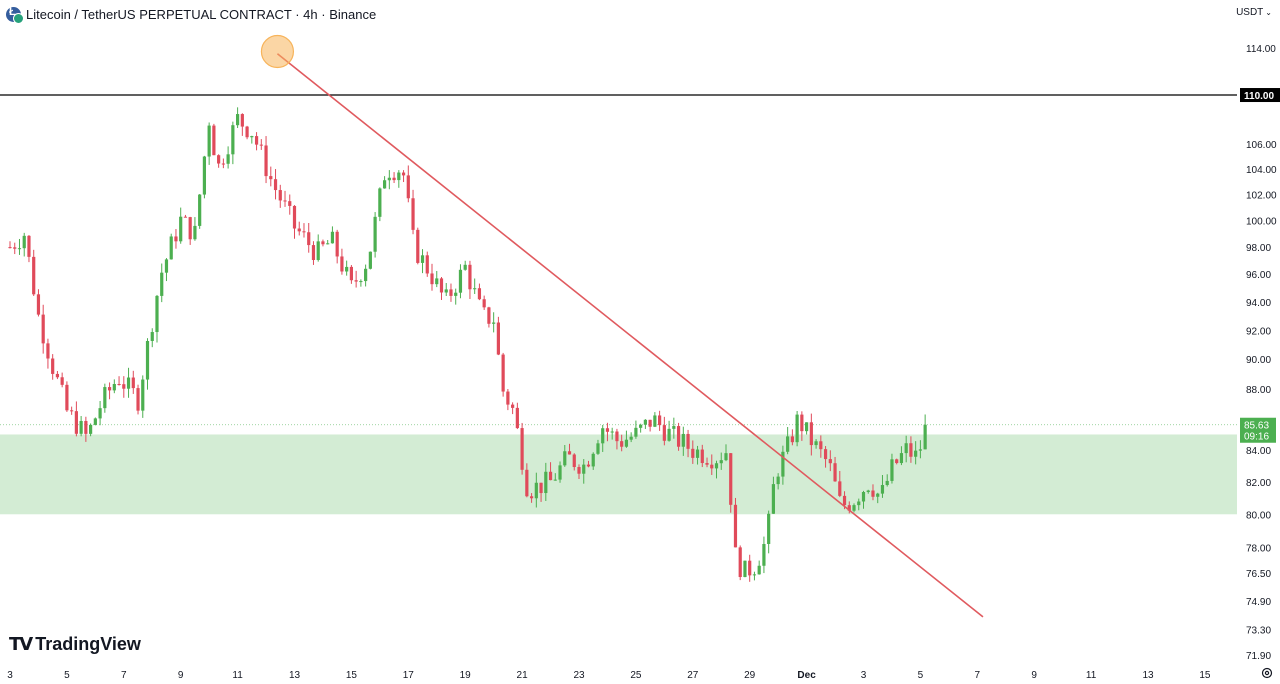  I want to click on currency-selector: USDT ⌄, so click(1254, 12).